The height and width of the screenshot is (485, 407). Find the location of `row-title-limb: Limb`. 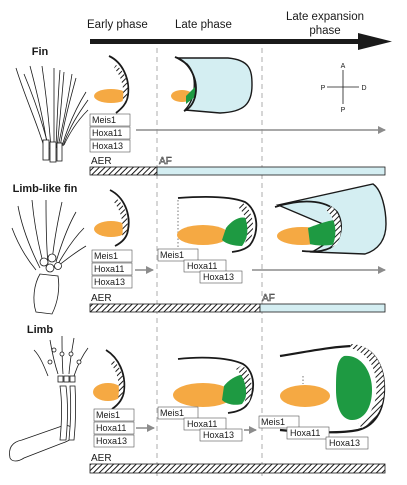

row-title-limb: Limb is located at coordinates (40, 330).